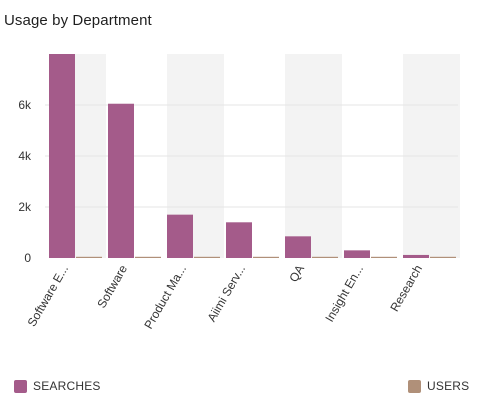  I want to click on x-tick-label: Software, so click(112, 286).